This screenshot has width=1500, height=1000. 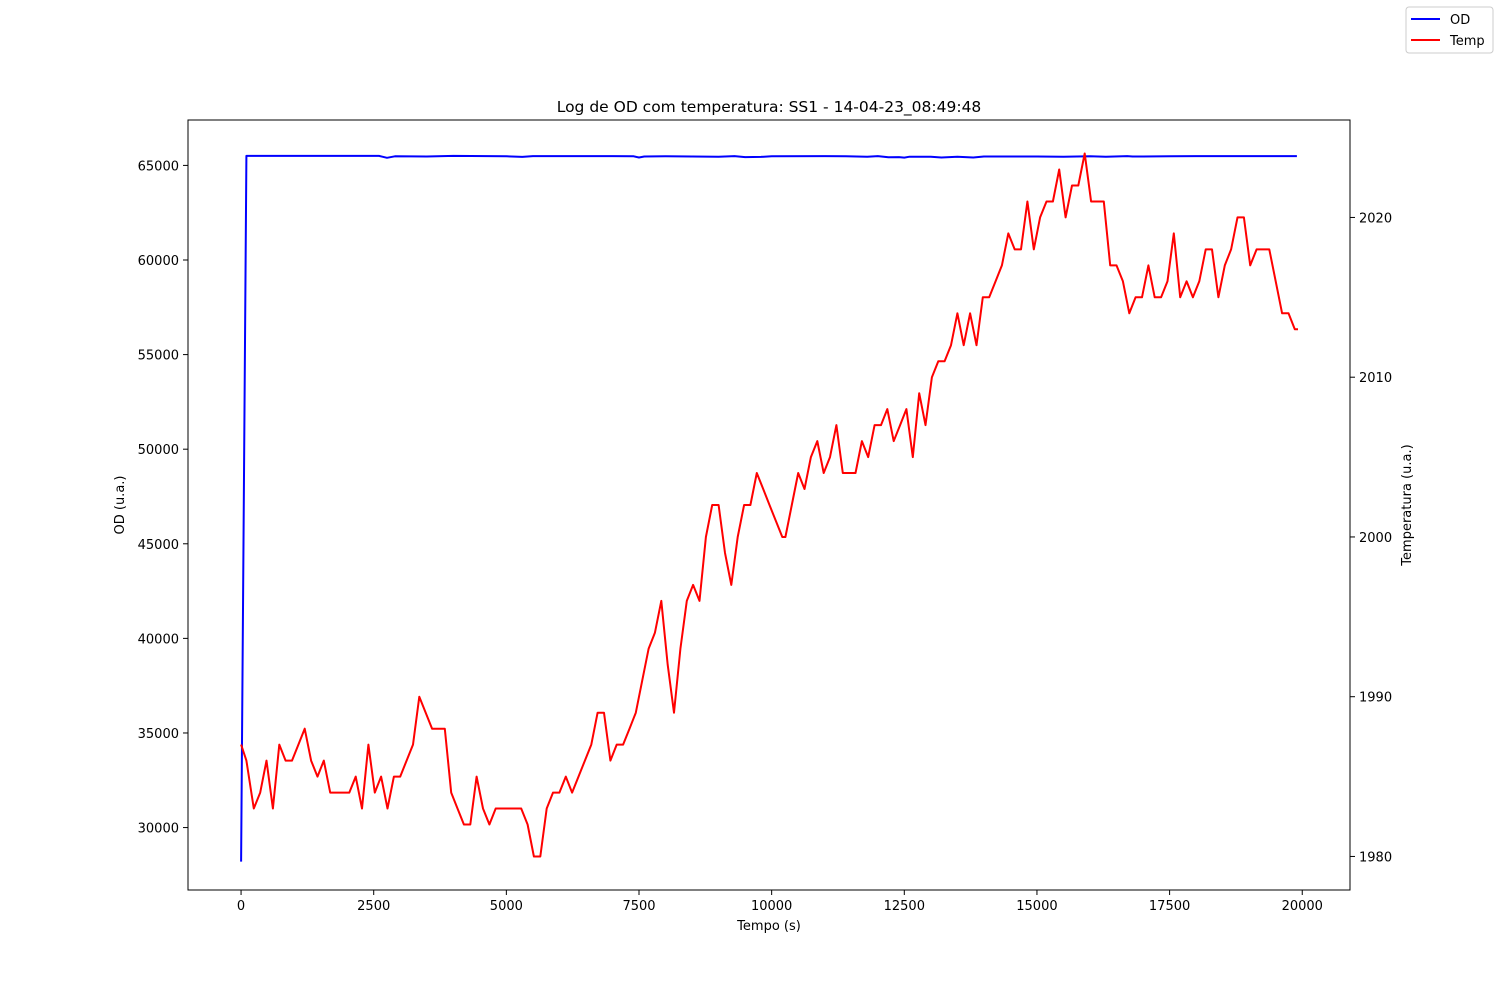 I want to click on right-y-axis-label: Temperatura (u.a.), so click(x=1407, y=505).